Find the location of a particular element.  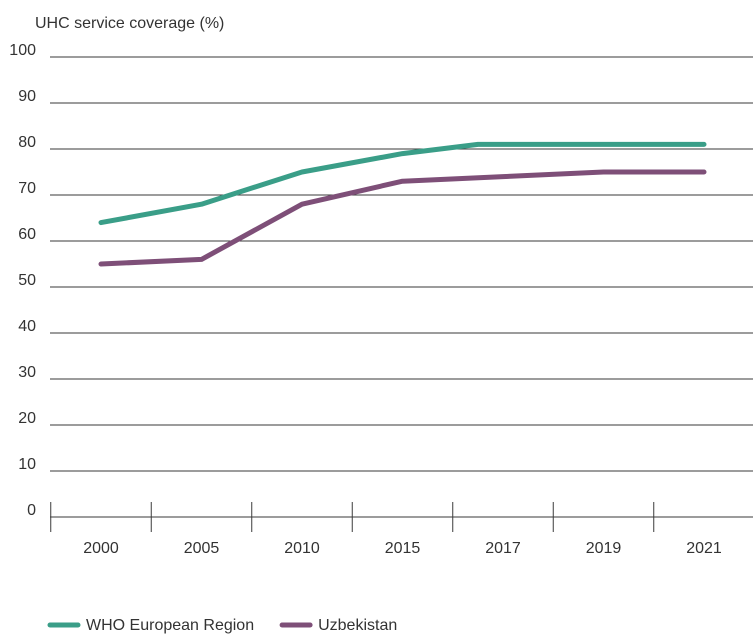

legend-label: WHO European Region is located at coordinates (170, 625).